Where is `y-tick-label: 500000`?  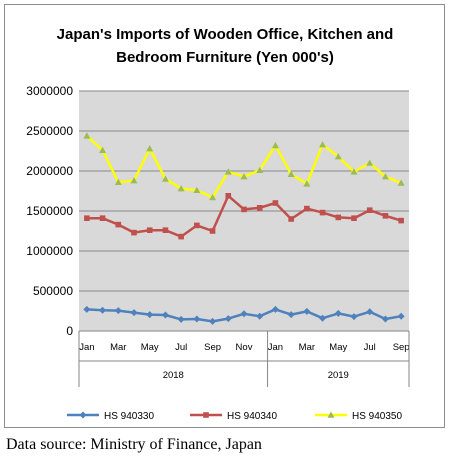 y-tick-label: 500000 is located at coordinates (53, 291).